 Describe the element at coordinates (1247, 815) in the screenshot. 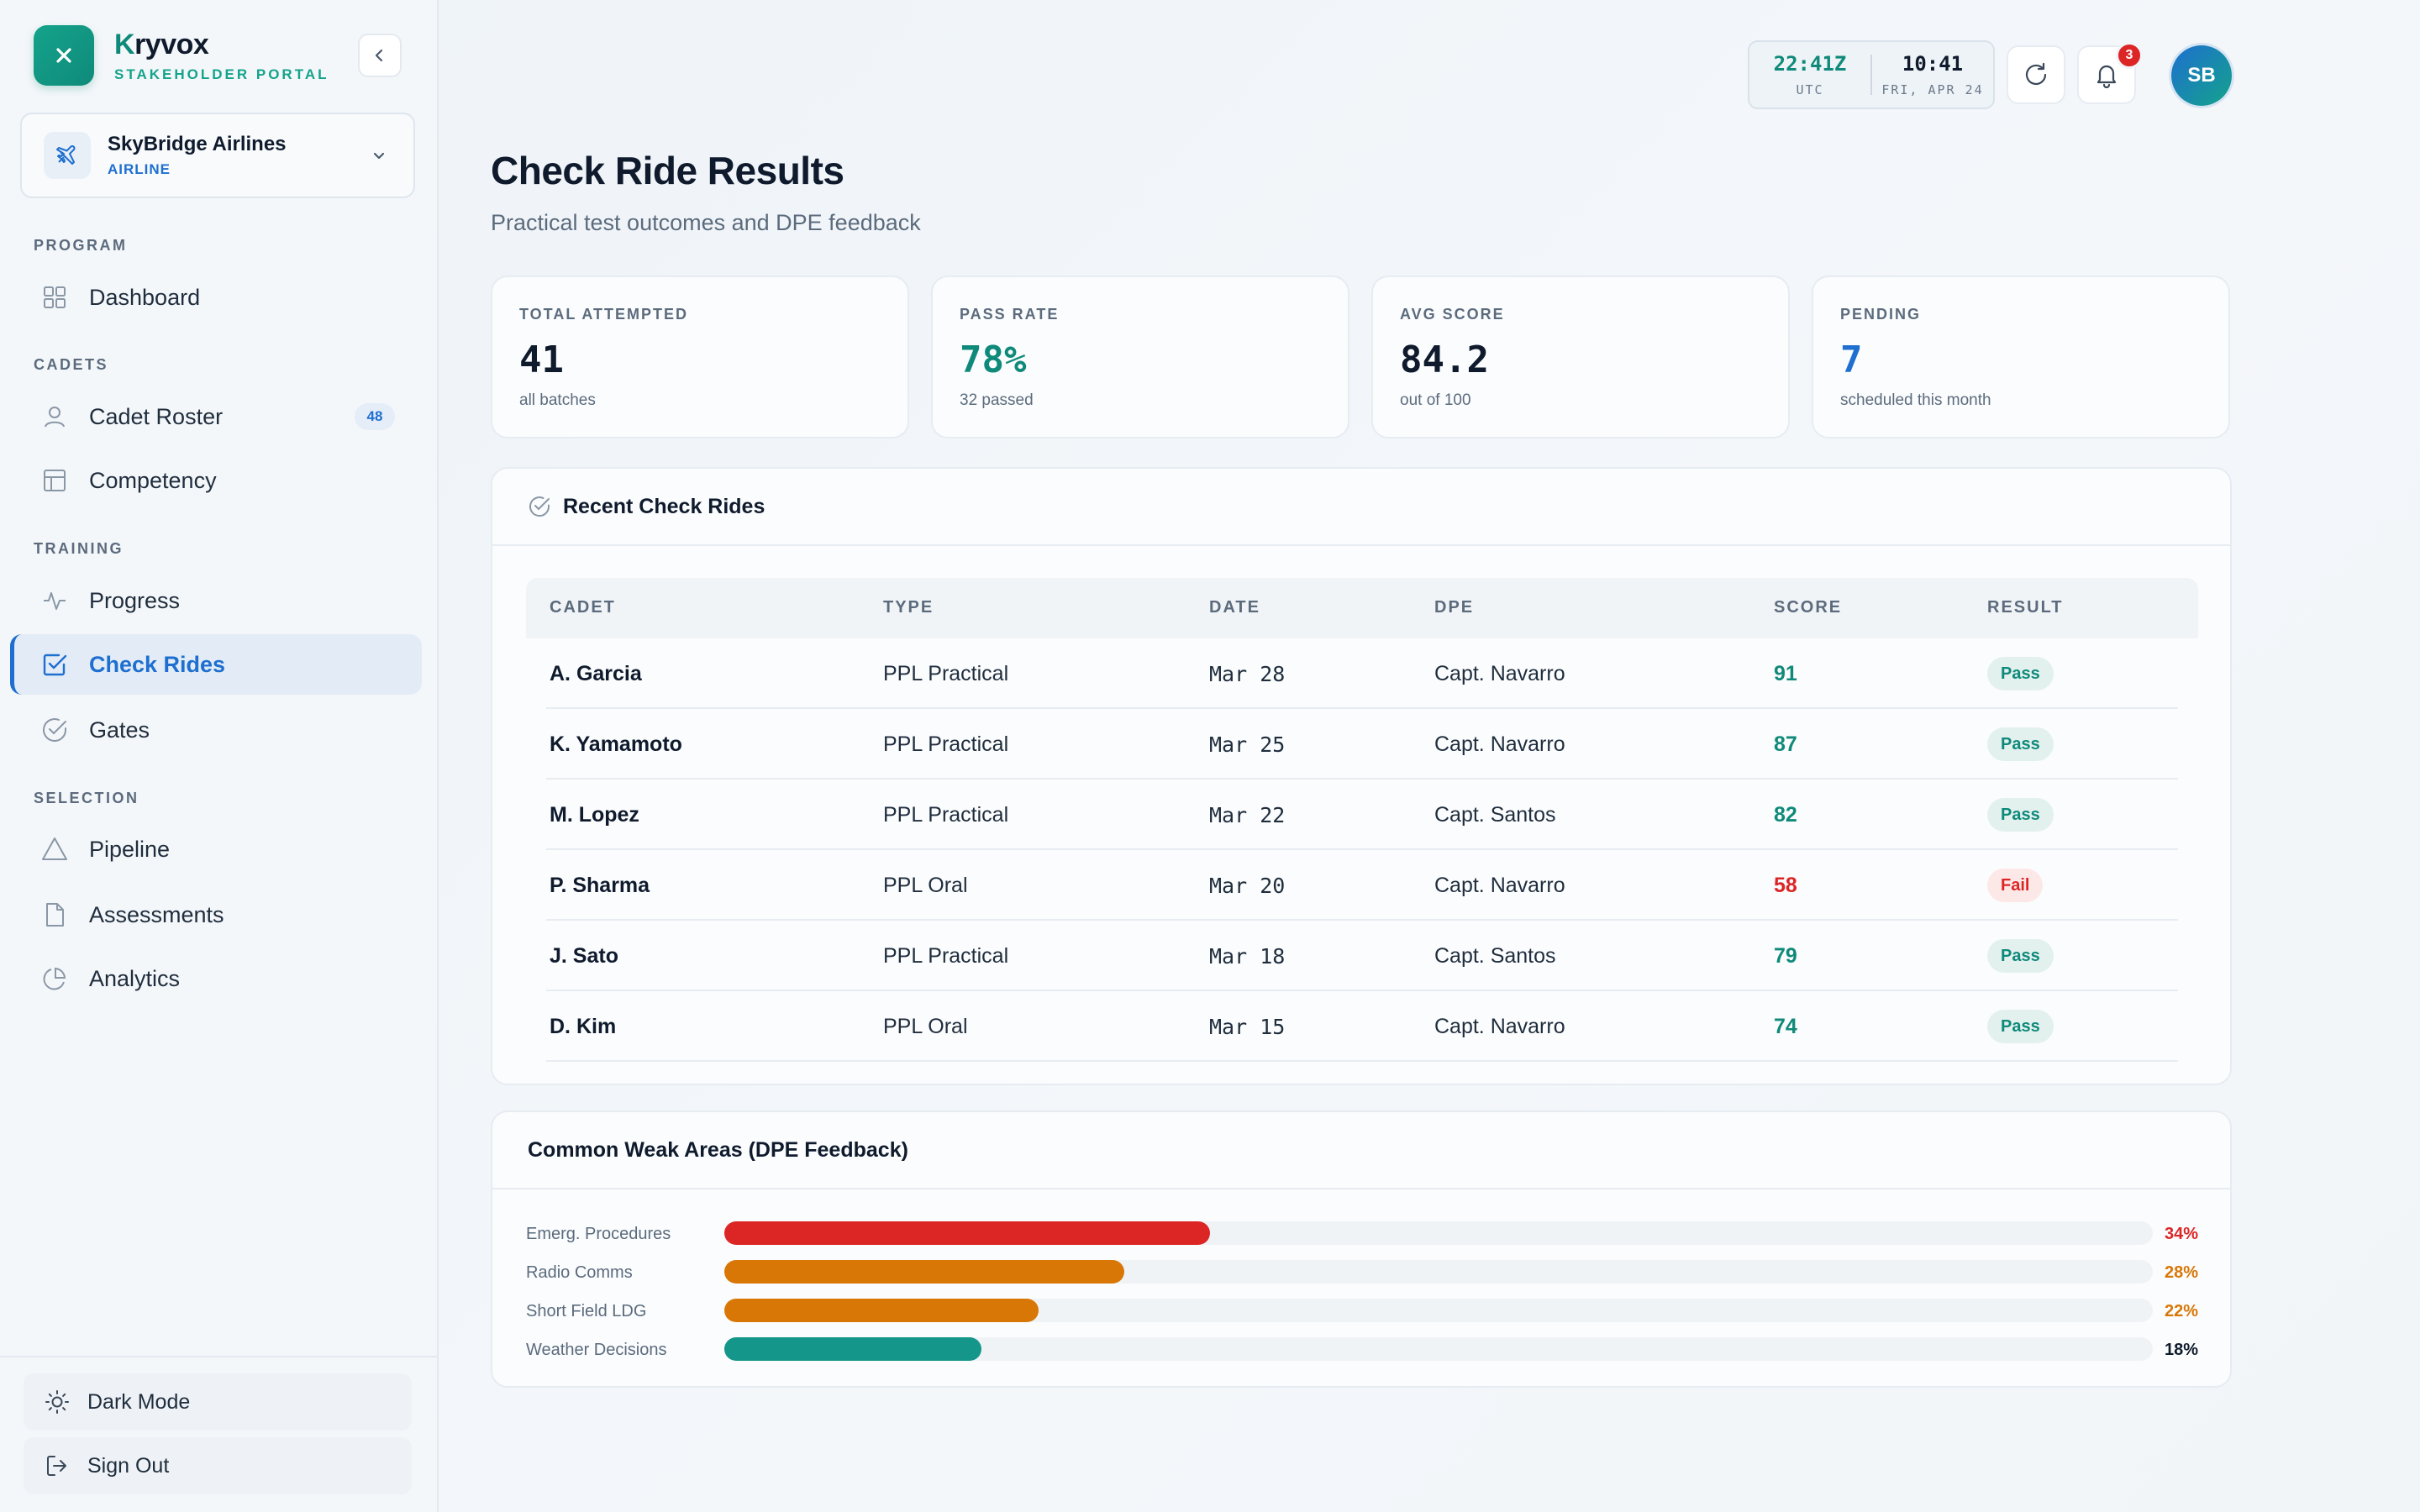

I see `cell-date: Mar 22` at that location.